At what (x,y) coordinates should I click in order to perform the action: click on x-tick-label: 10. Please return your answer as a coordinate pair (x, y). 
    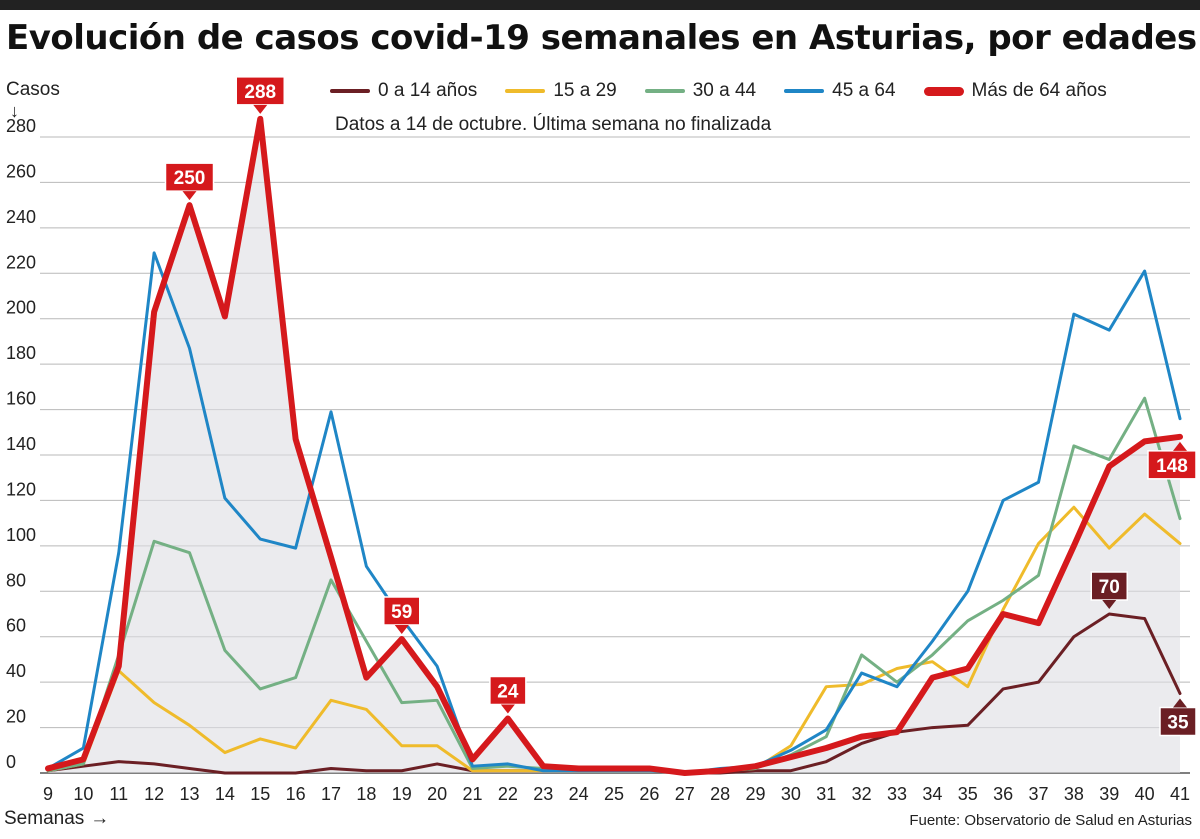
    Looking at the image, I should click on (83, 794).